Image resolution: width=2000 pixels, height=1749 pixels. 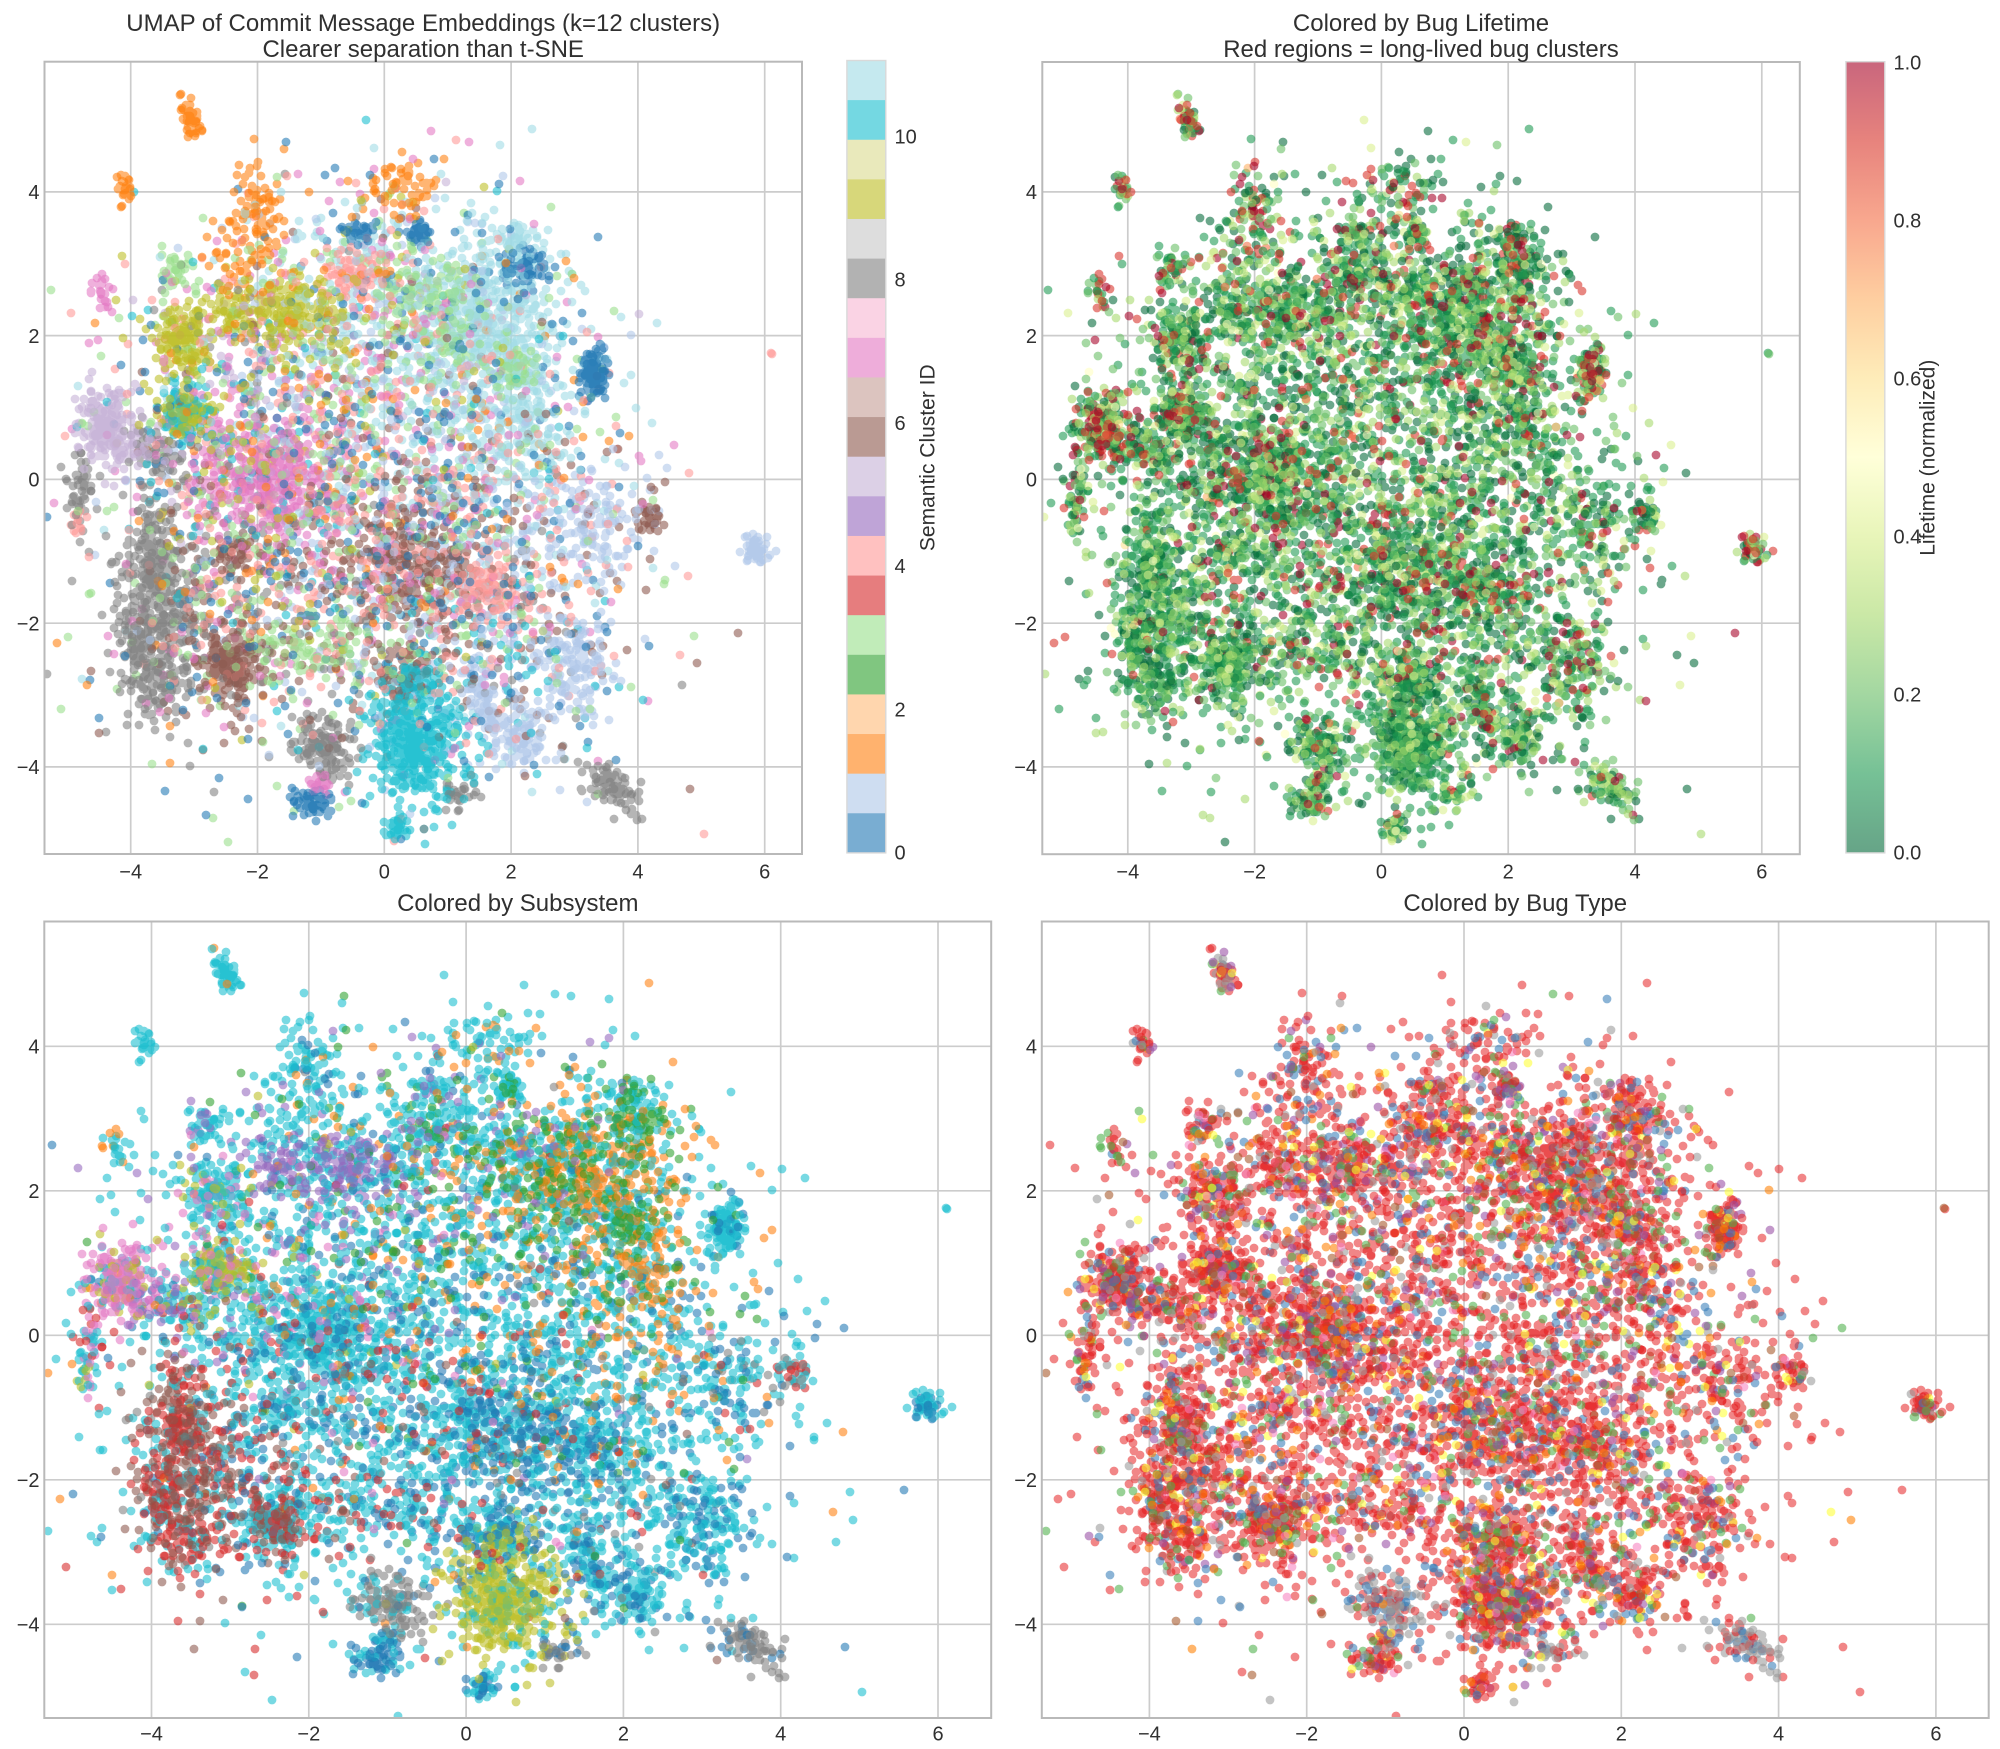 What do you see at coordinates (1908, 696) in the screenshot?
I see `svg-text: 0.2` at bounding box center [1908, 696].